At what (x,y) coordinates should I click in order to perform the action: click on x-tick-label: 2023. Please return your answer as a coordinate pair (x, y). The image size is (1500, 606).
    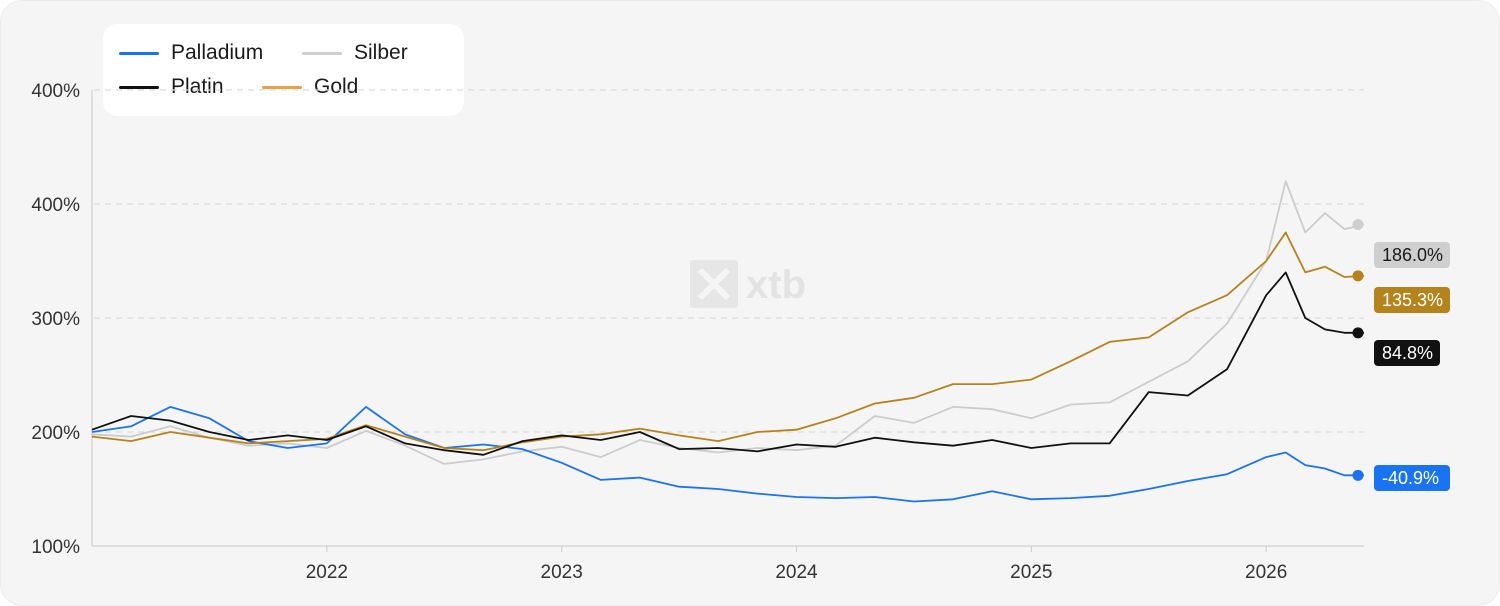
    Looking at the image, I should click on (562, 572).